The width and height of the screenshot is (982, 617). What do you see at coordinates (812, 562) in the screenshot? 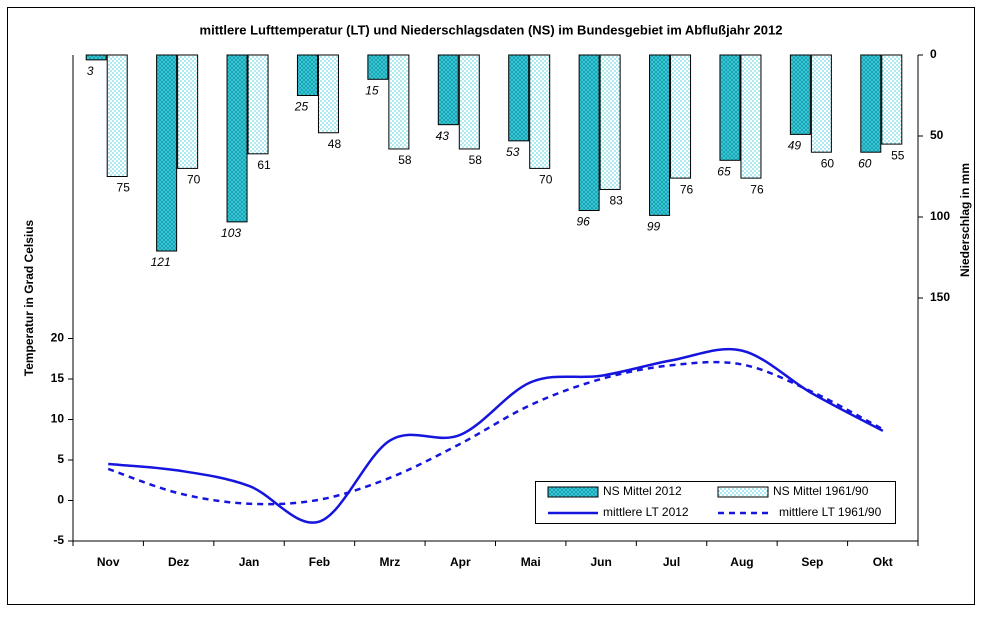
I see `x-tick-label: Sep` at bounding box center [812, 562].